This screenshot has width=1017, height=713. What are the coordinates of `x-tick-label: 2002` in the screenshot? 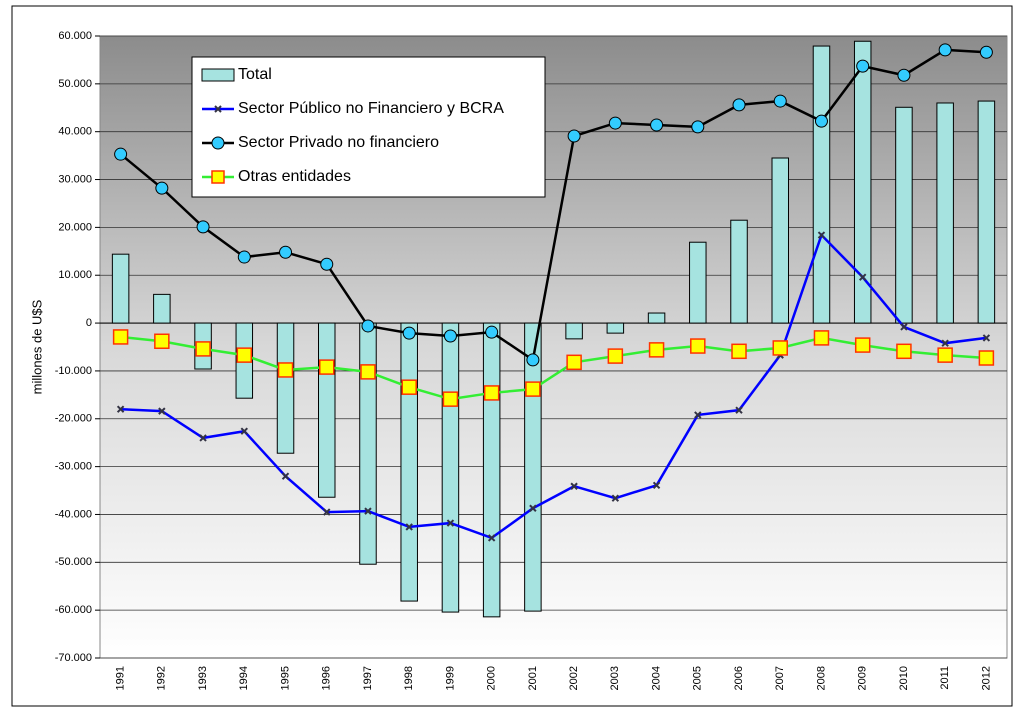 It's located at (574, 678).